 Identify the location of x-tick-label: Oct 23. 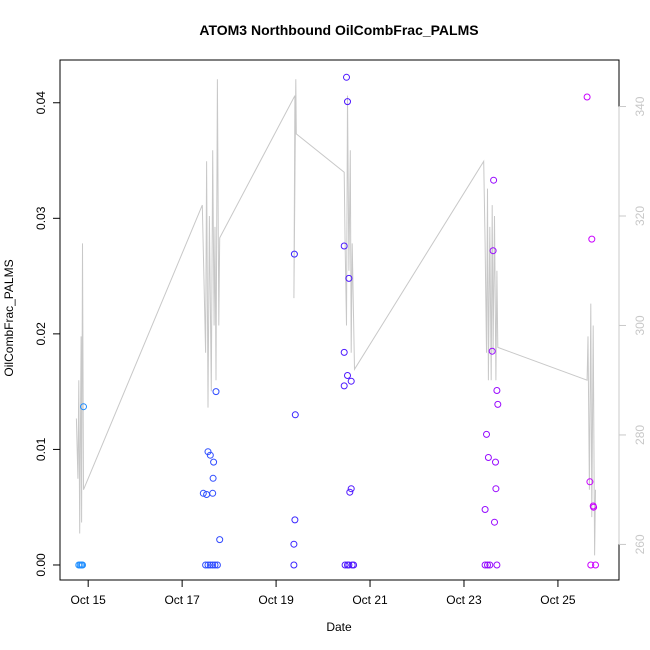
(464, 600).